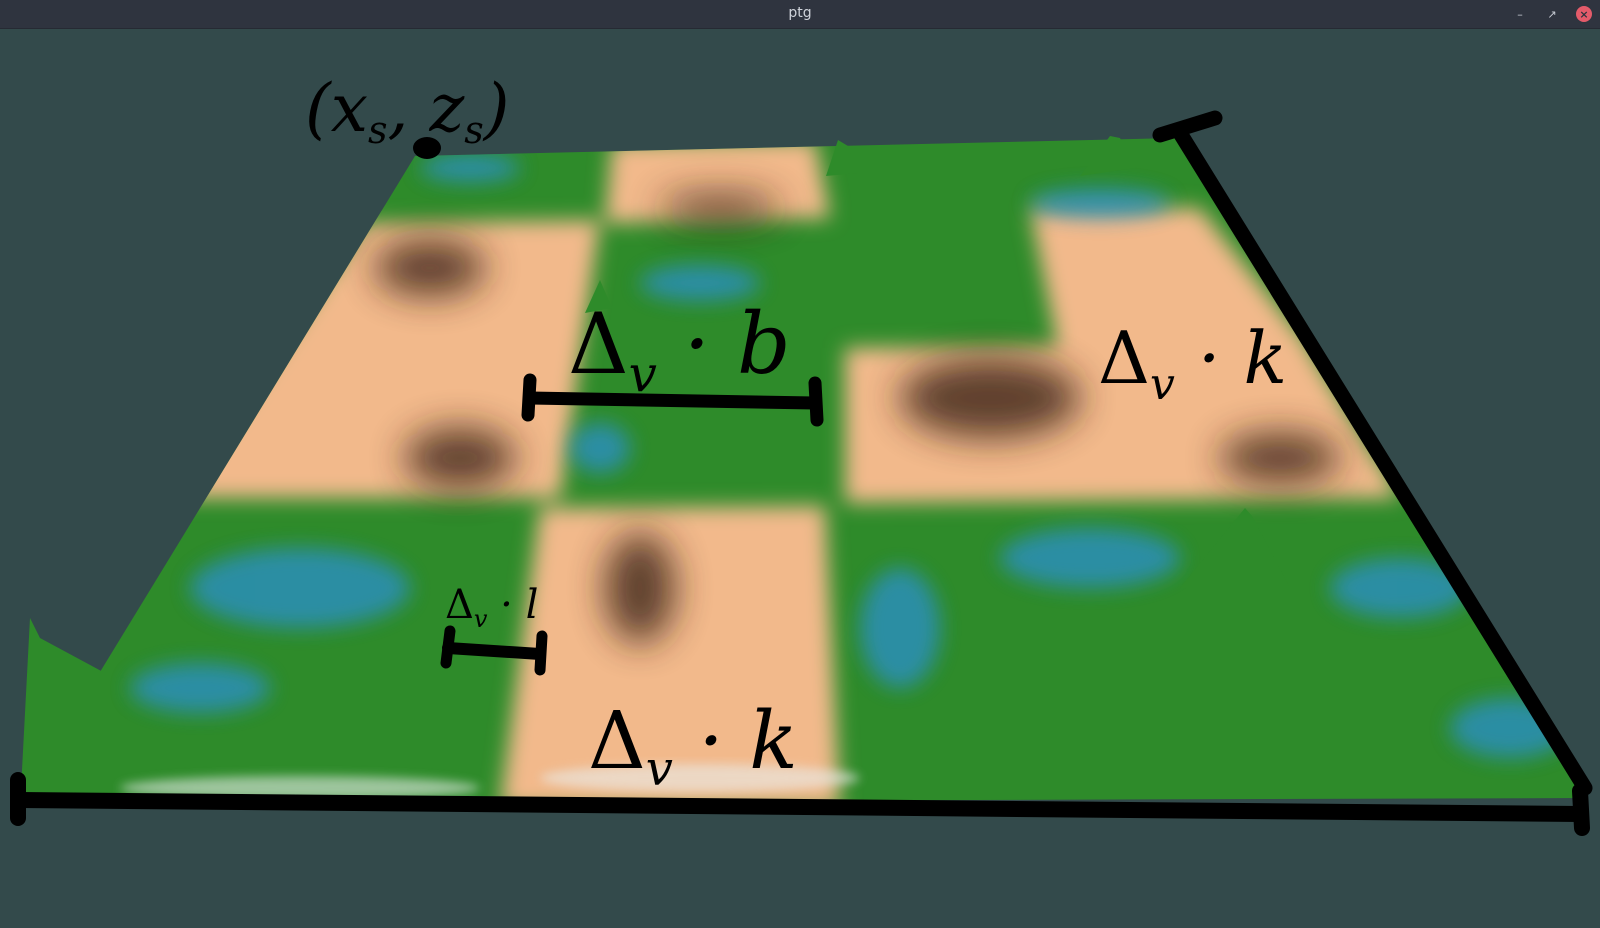 Image resolution: width=1600 pixels, height=928 pixels. What do you see at coordinates (1552, 14) in the screenshot?
I see `restore-icon: ↗` at bounding box center [1552, 14].